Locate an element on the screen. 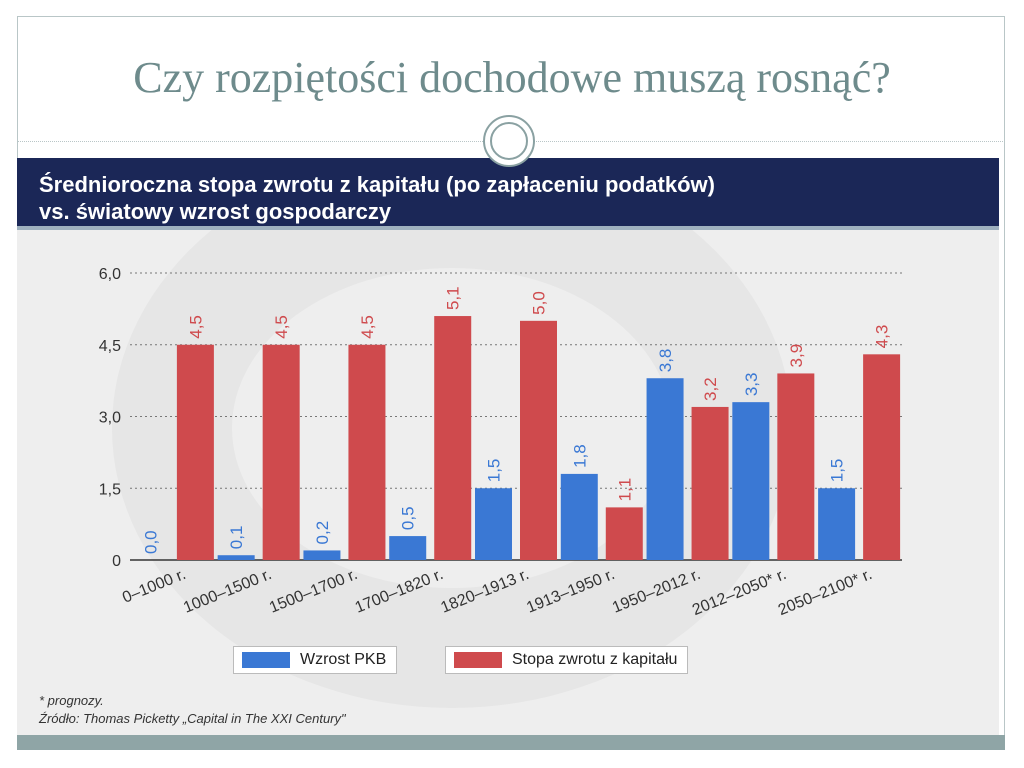  legend-item-gdp: Wzrost PKB is located at coordinates (315, 660).